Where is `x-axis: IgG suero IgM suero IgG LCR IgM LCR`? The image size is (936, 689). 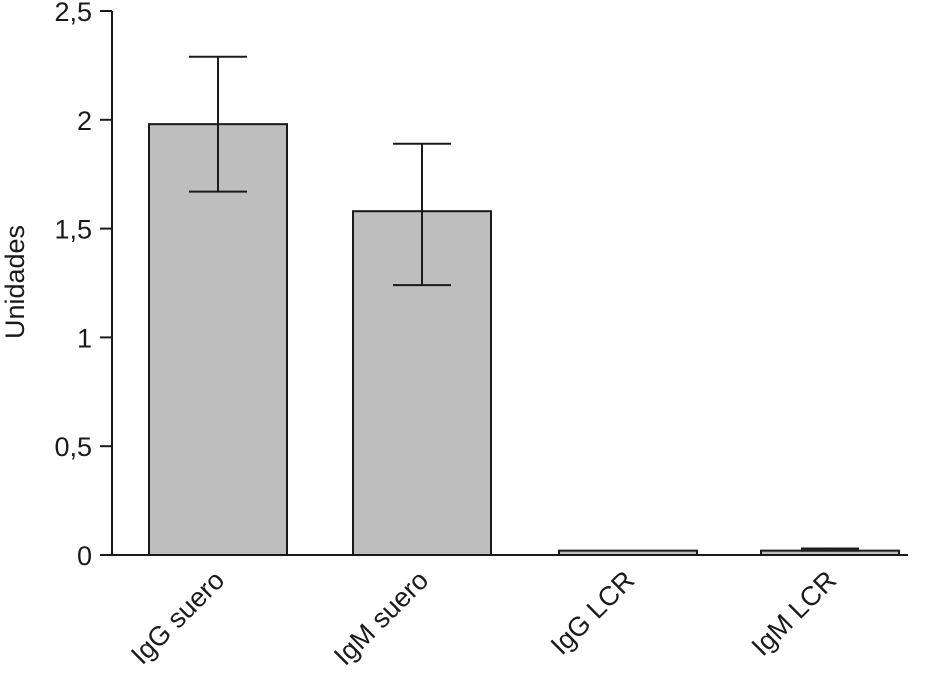 x-axis: IgG suero IgM suero IgG LCR IgM LCR is located at coordinates (510, 612).